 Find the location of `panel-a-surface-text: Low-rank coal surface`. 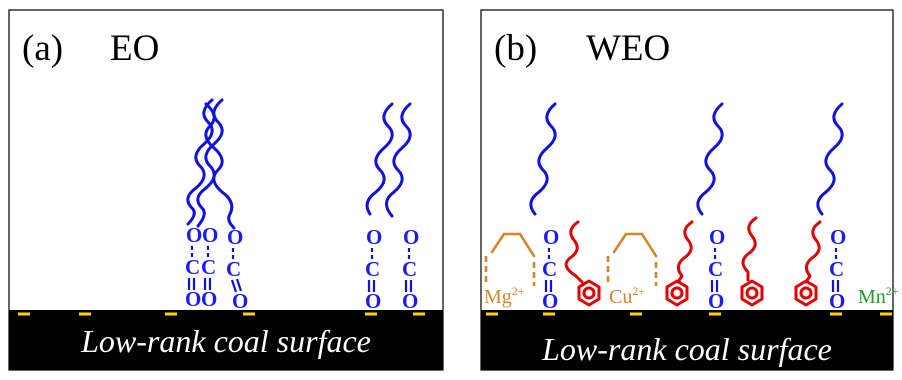

panel-a-surface-text: Low-rank coal surface is located at coordinates (225, 341).